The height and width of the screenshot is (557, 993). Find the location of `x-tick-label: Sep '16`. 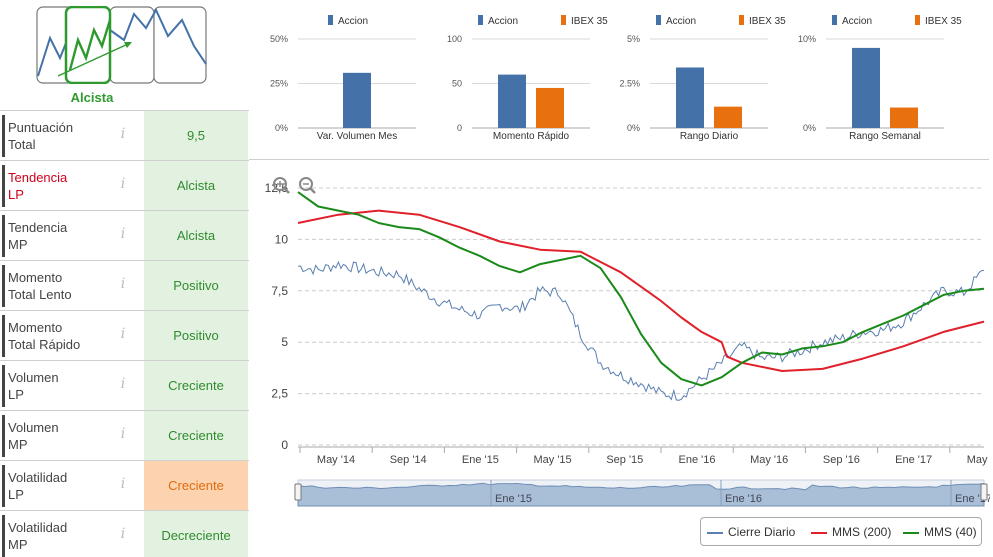

x-tick-label: Sep '16 is located at coordinates (841, 460).